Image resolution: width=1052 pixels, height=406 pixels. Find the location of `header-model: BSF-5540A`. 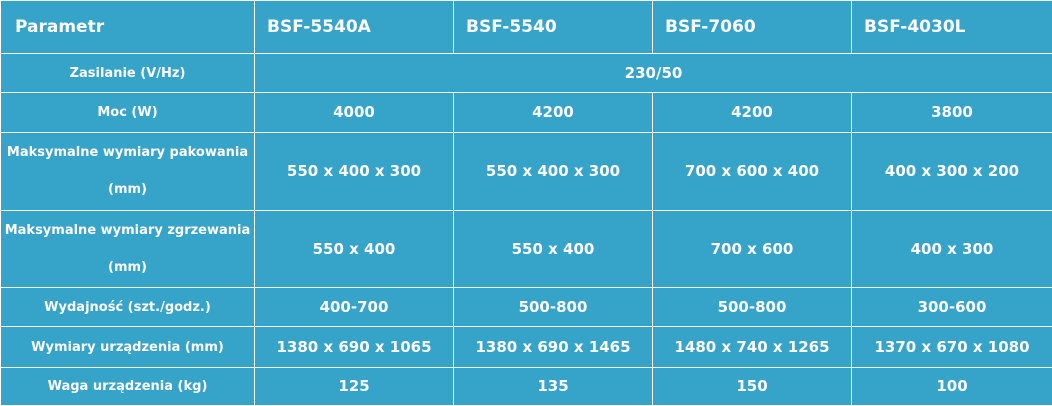

header-model: BSF-5540A is located at coordinates (354, 27).